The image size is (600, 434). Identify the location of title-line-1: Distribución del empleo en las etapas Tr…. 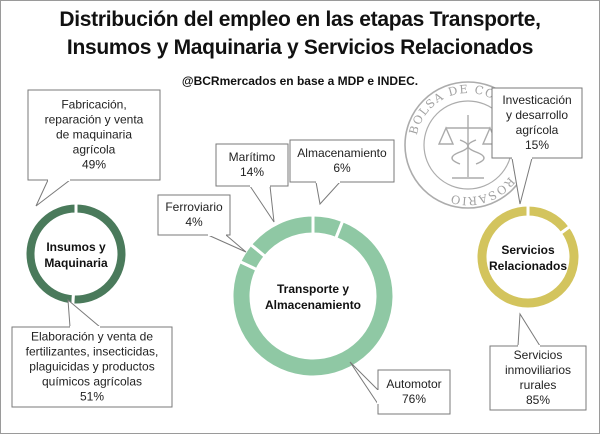
(300, 19).